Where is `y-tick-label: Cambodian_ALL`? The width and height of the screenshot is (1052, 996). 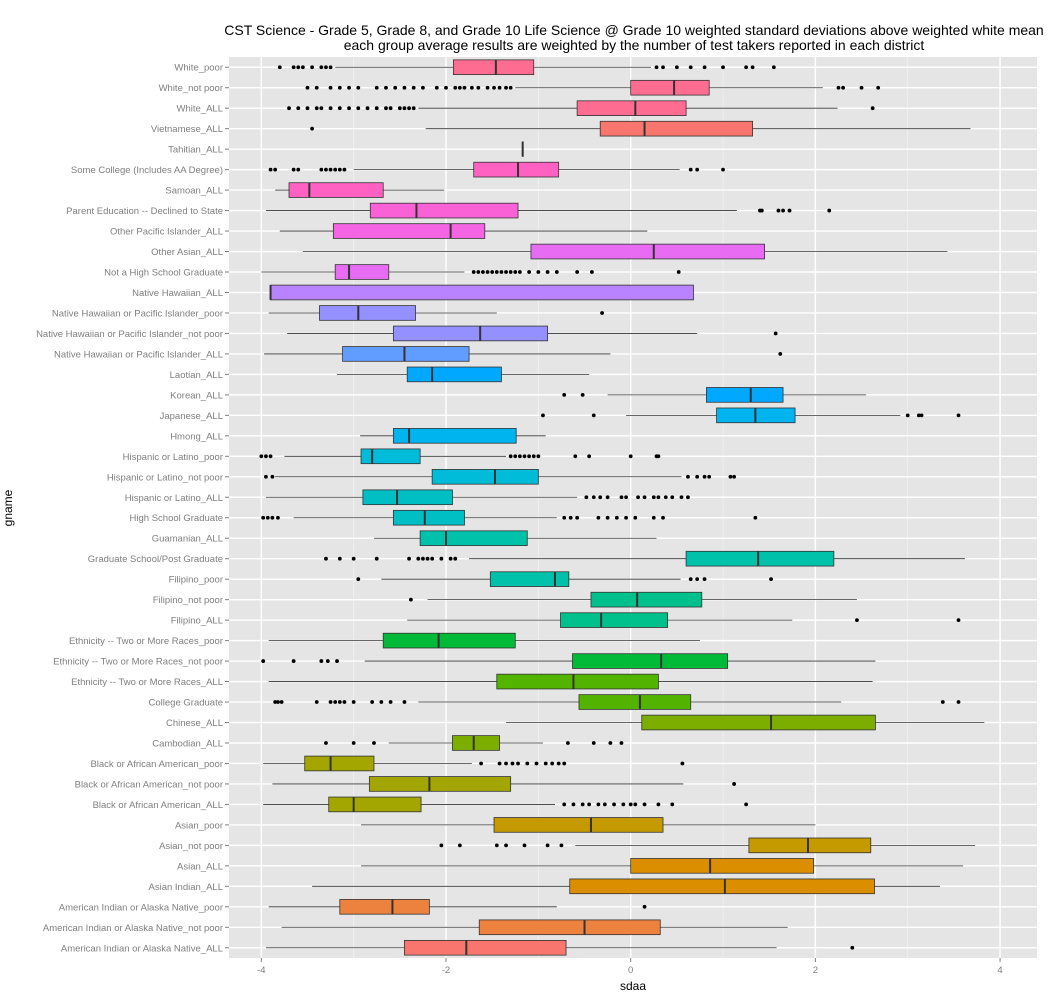 y-tick-label: Cambodian_ALL is located at coordinates (187, 743).